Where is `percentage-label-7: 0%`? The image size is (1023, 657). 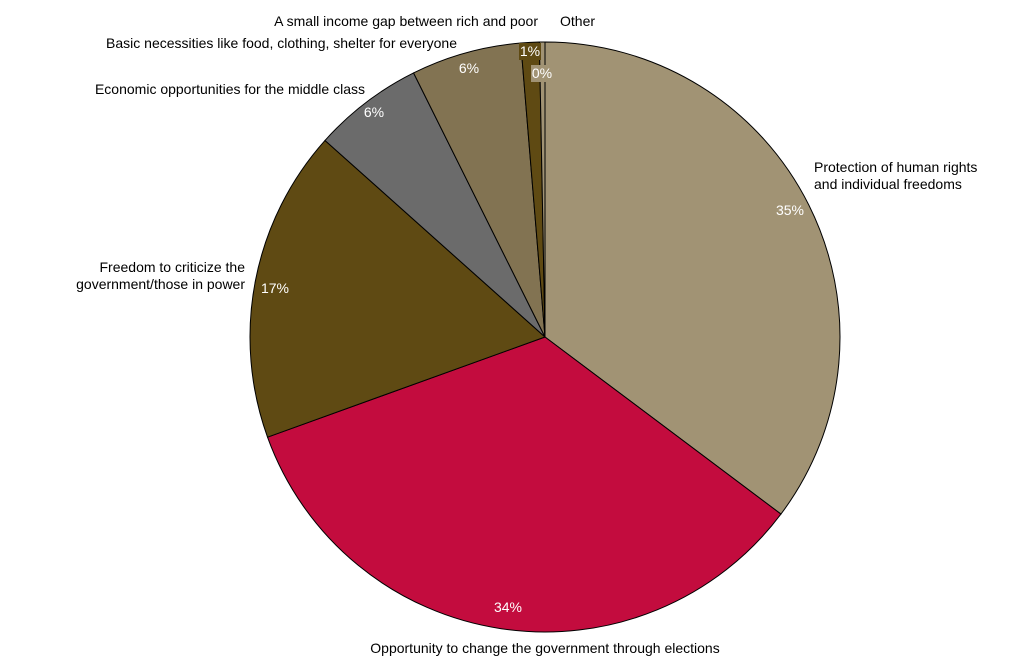
percentage-label-7: 0% is located at coordinates (542, 73).